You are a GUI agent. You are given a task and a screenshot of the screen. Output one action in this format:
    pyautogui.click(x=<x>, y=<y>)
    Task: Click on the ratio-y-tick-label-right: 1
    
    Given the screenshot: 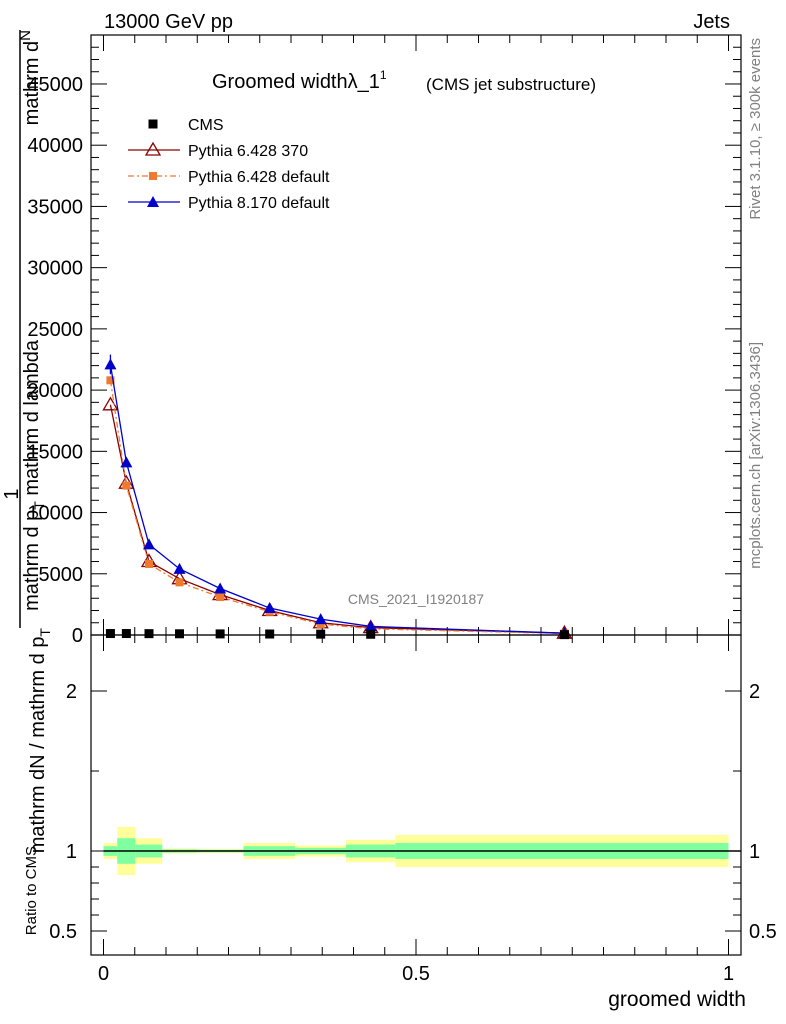 What is the action you would take?
    pyautogui.click(x=754, y=852)
    